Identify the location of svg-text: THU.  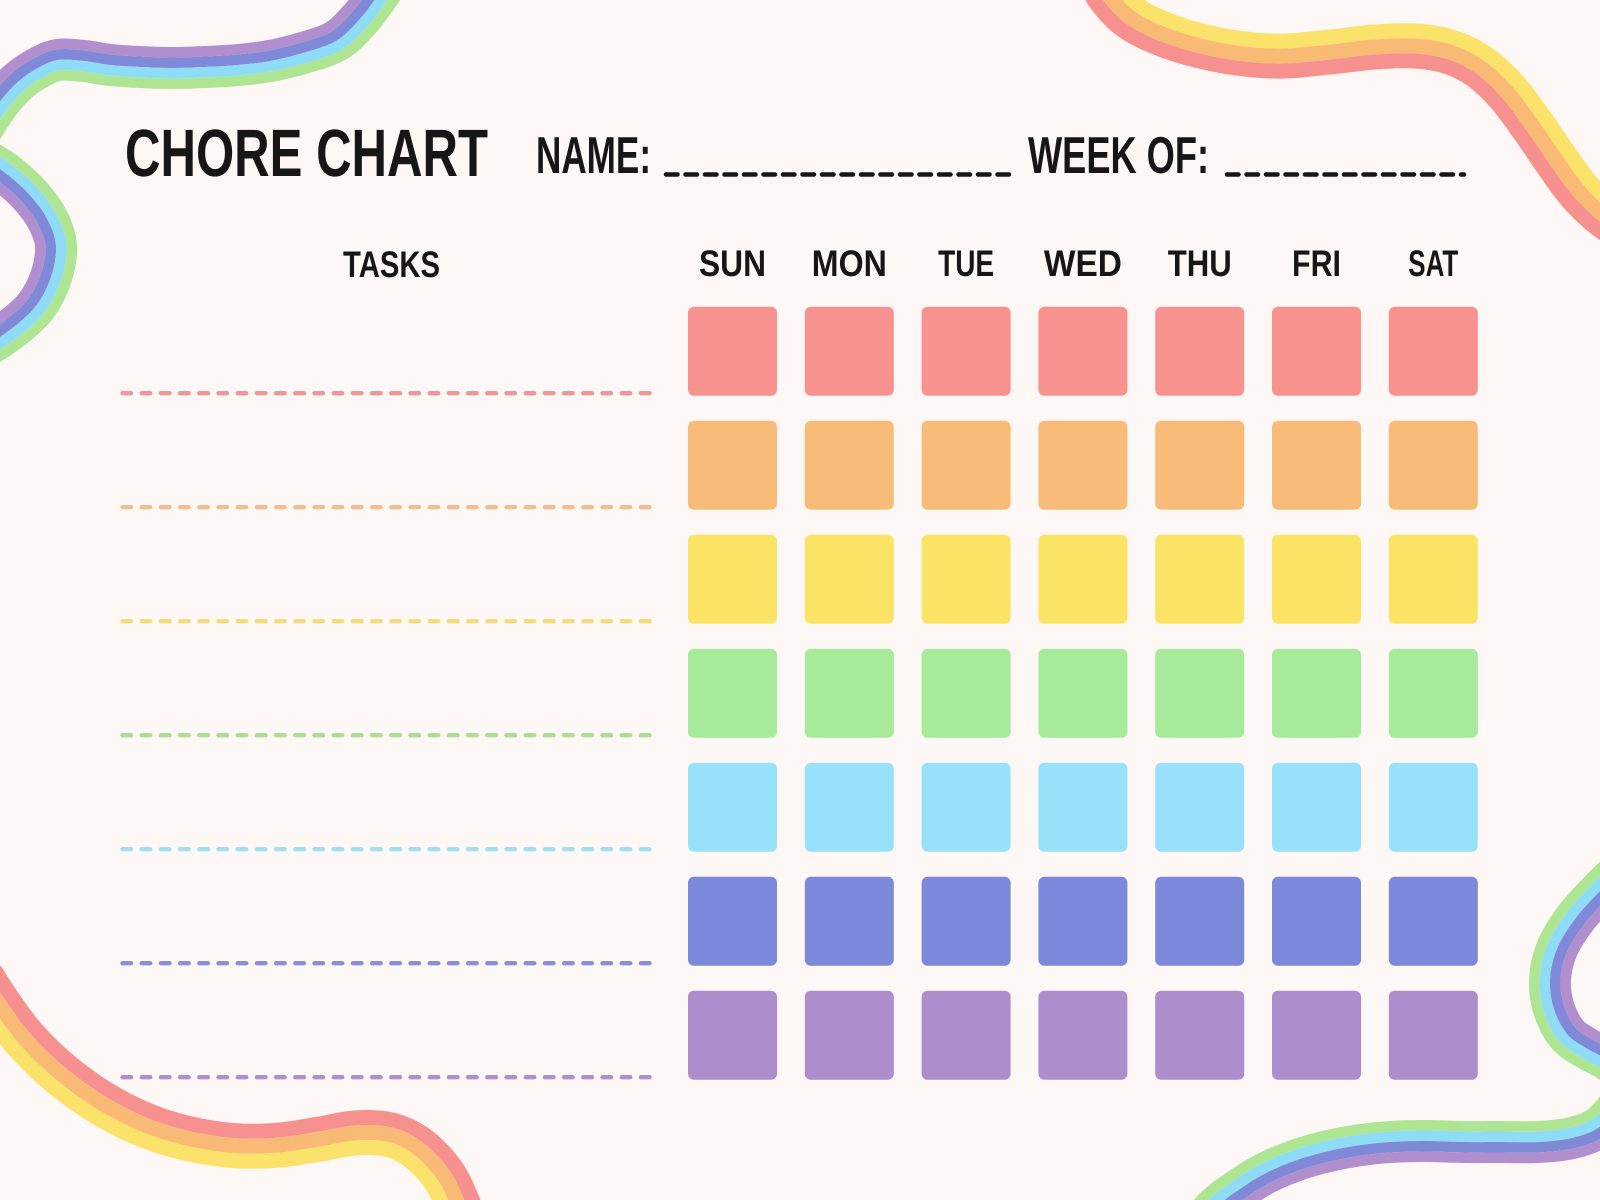
(1200, 263).